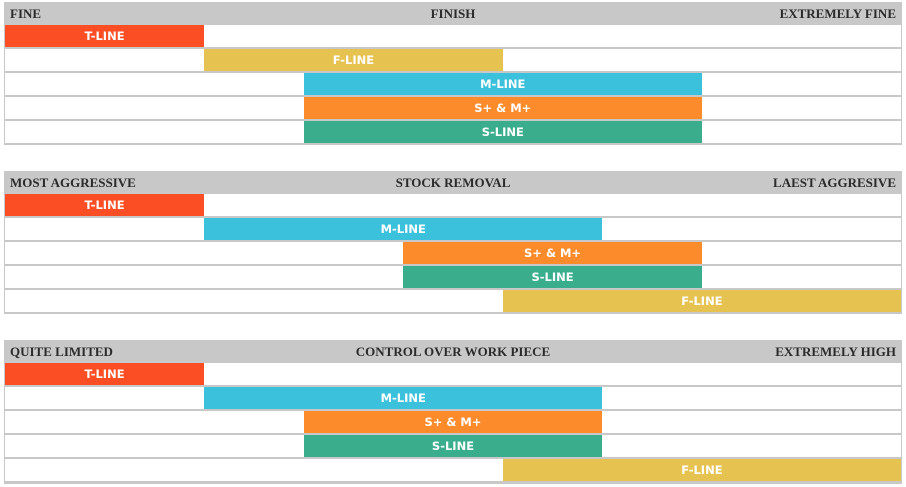 This screenshot has width=906, height=487. What do you see at coordinates (26, 13) in the screenshot?
I see `header-left-label: FINE` at bounding box center [26, 13].